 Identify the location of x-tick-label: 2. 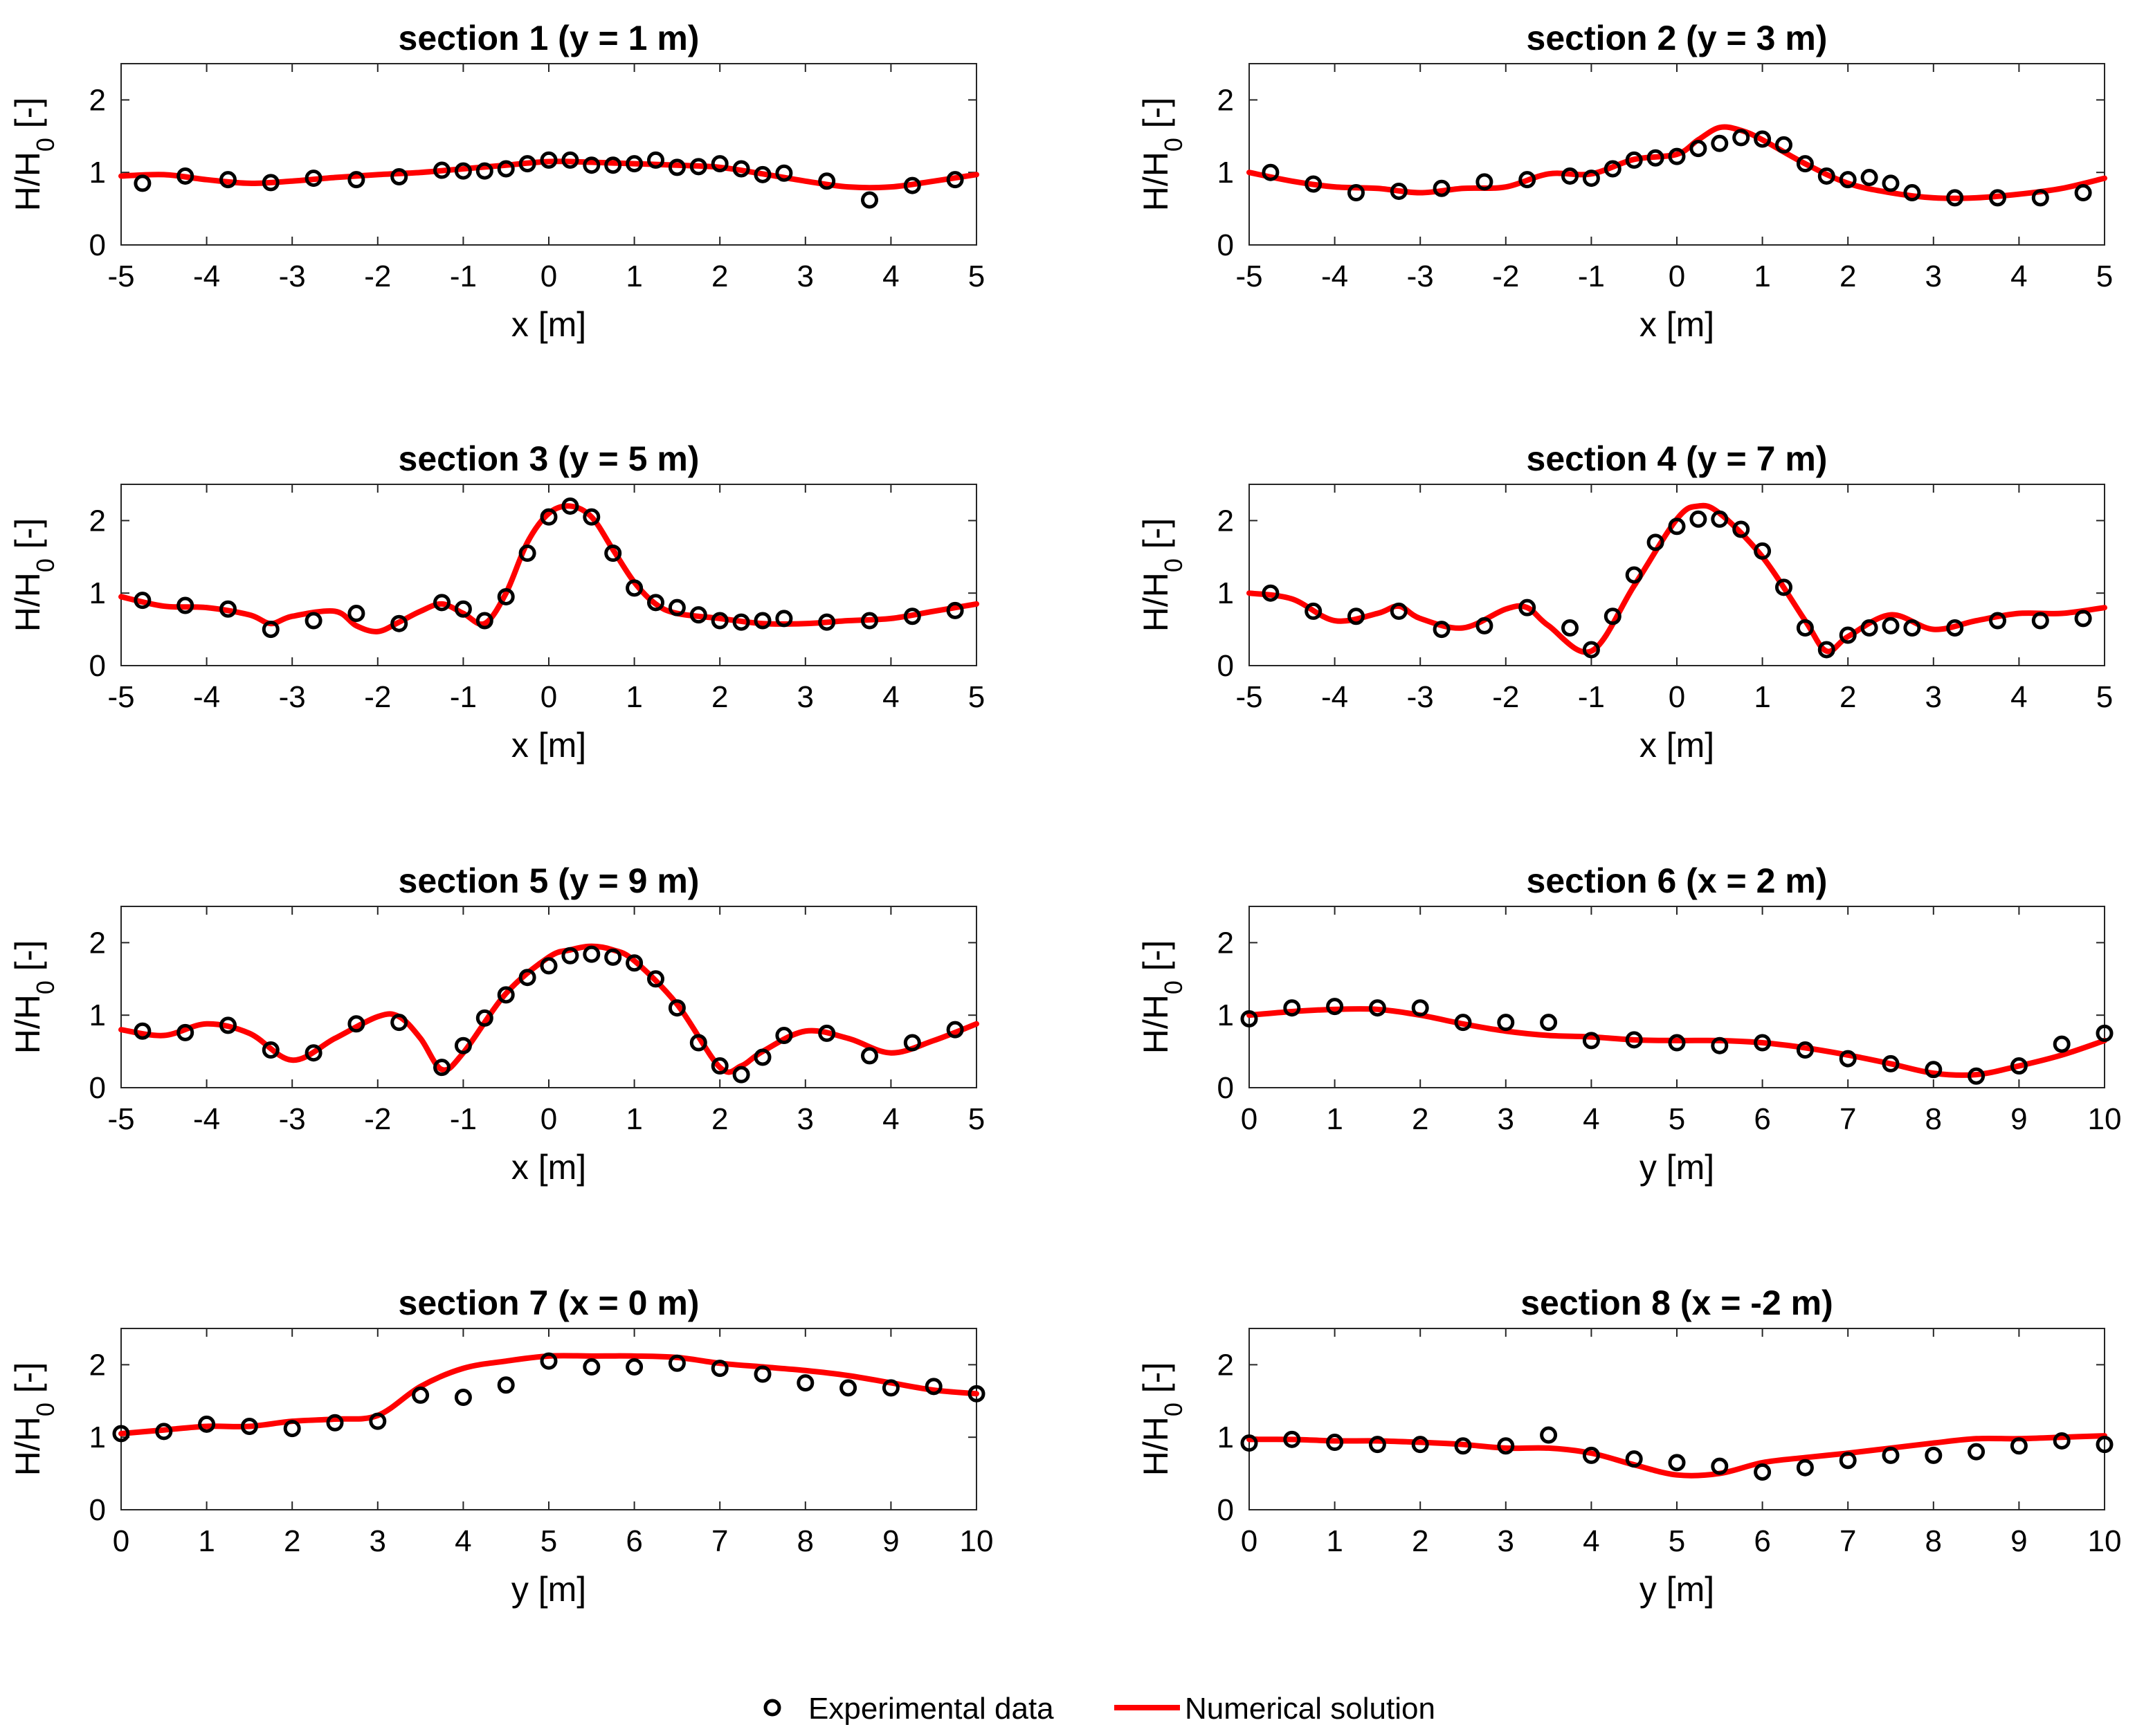
(719, 697).